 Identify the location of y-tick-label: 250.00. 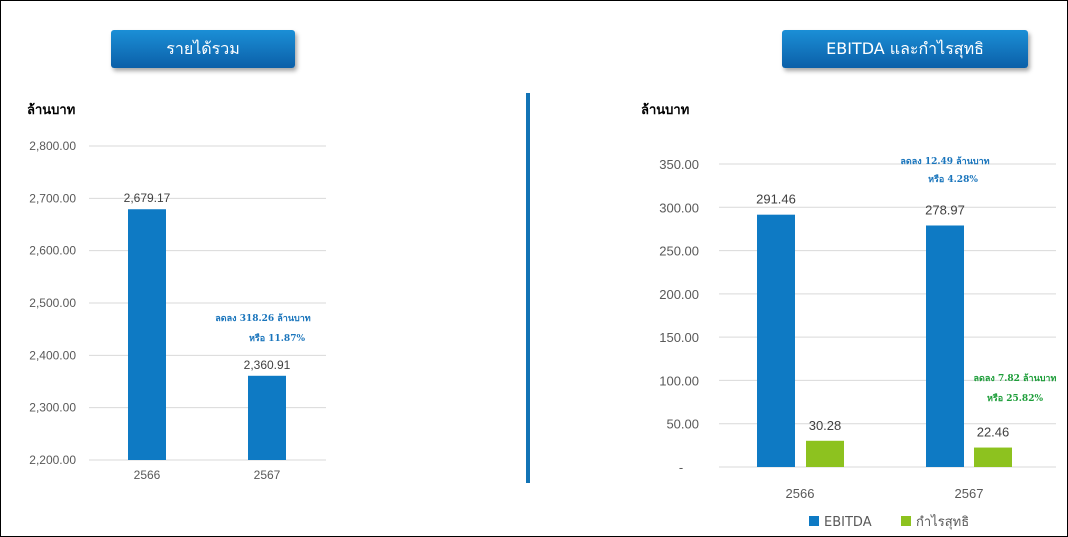
(679, 251).